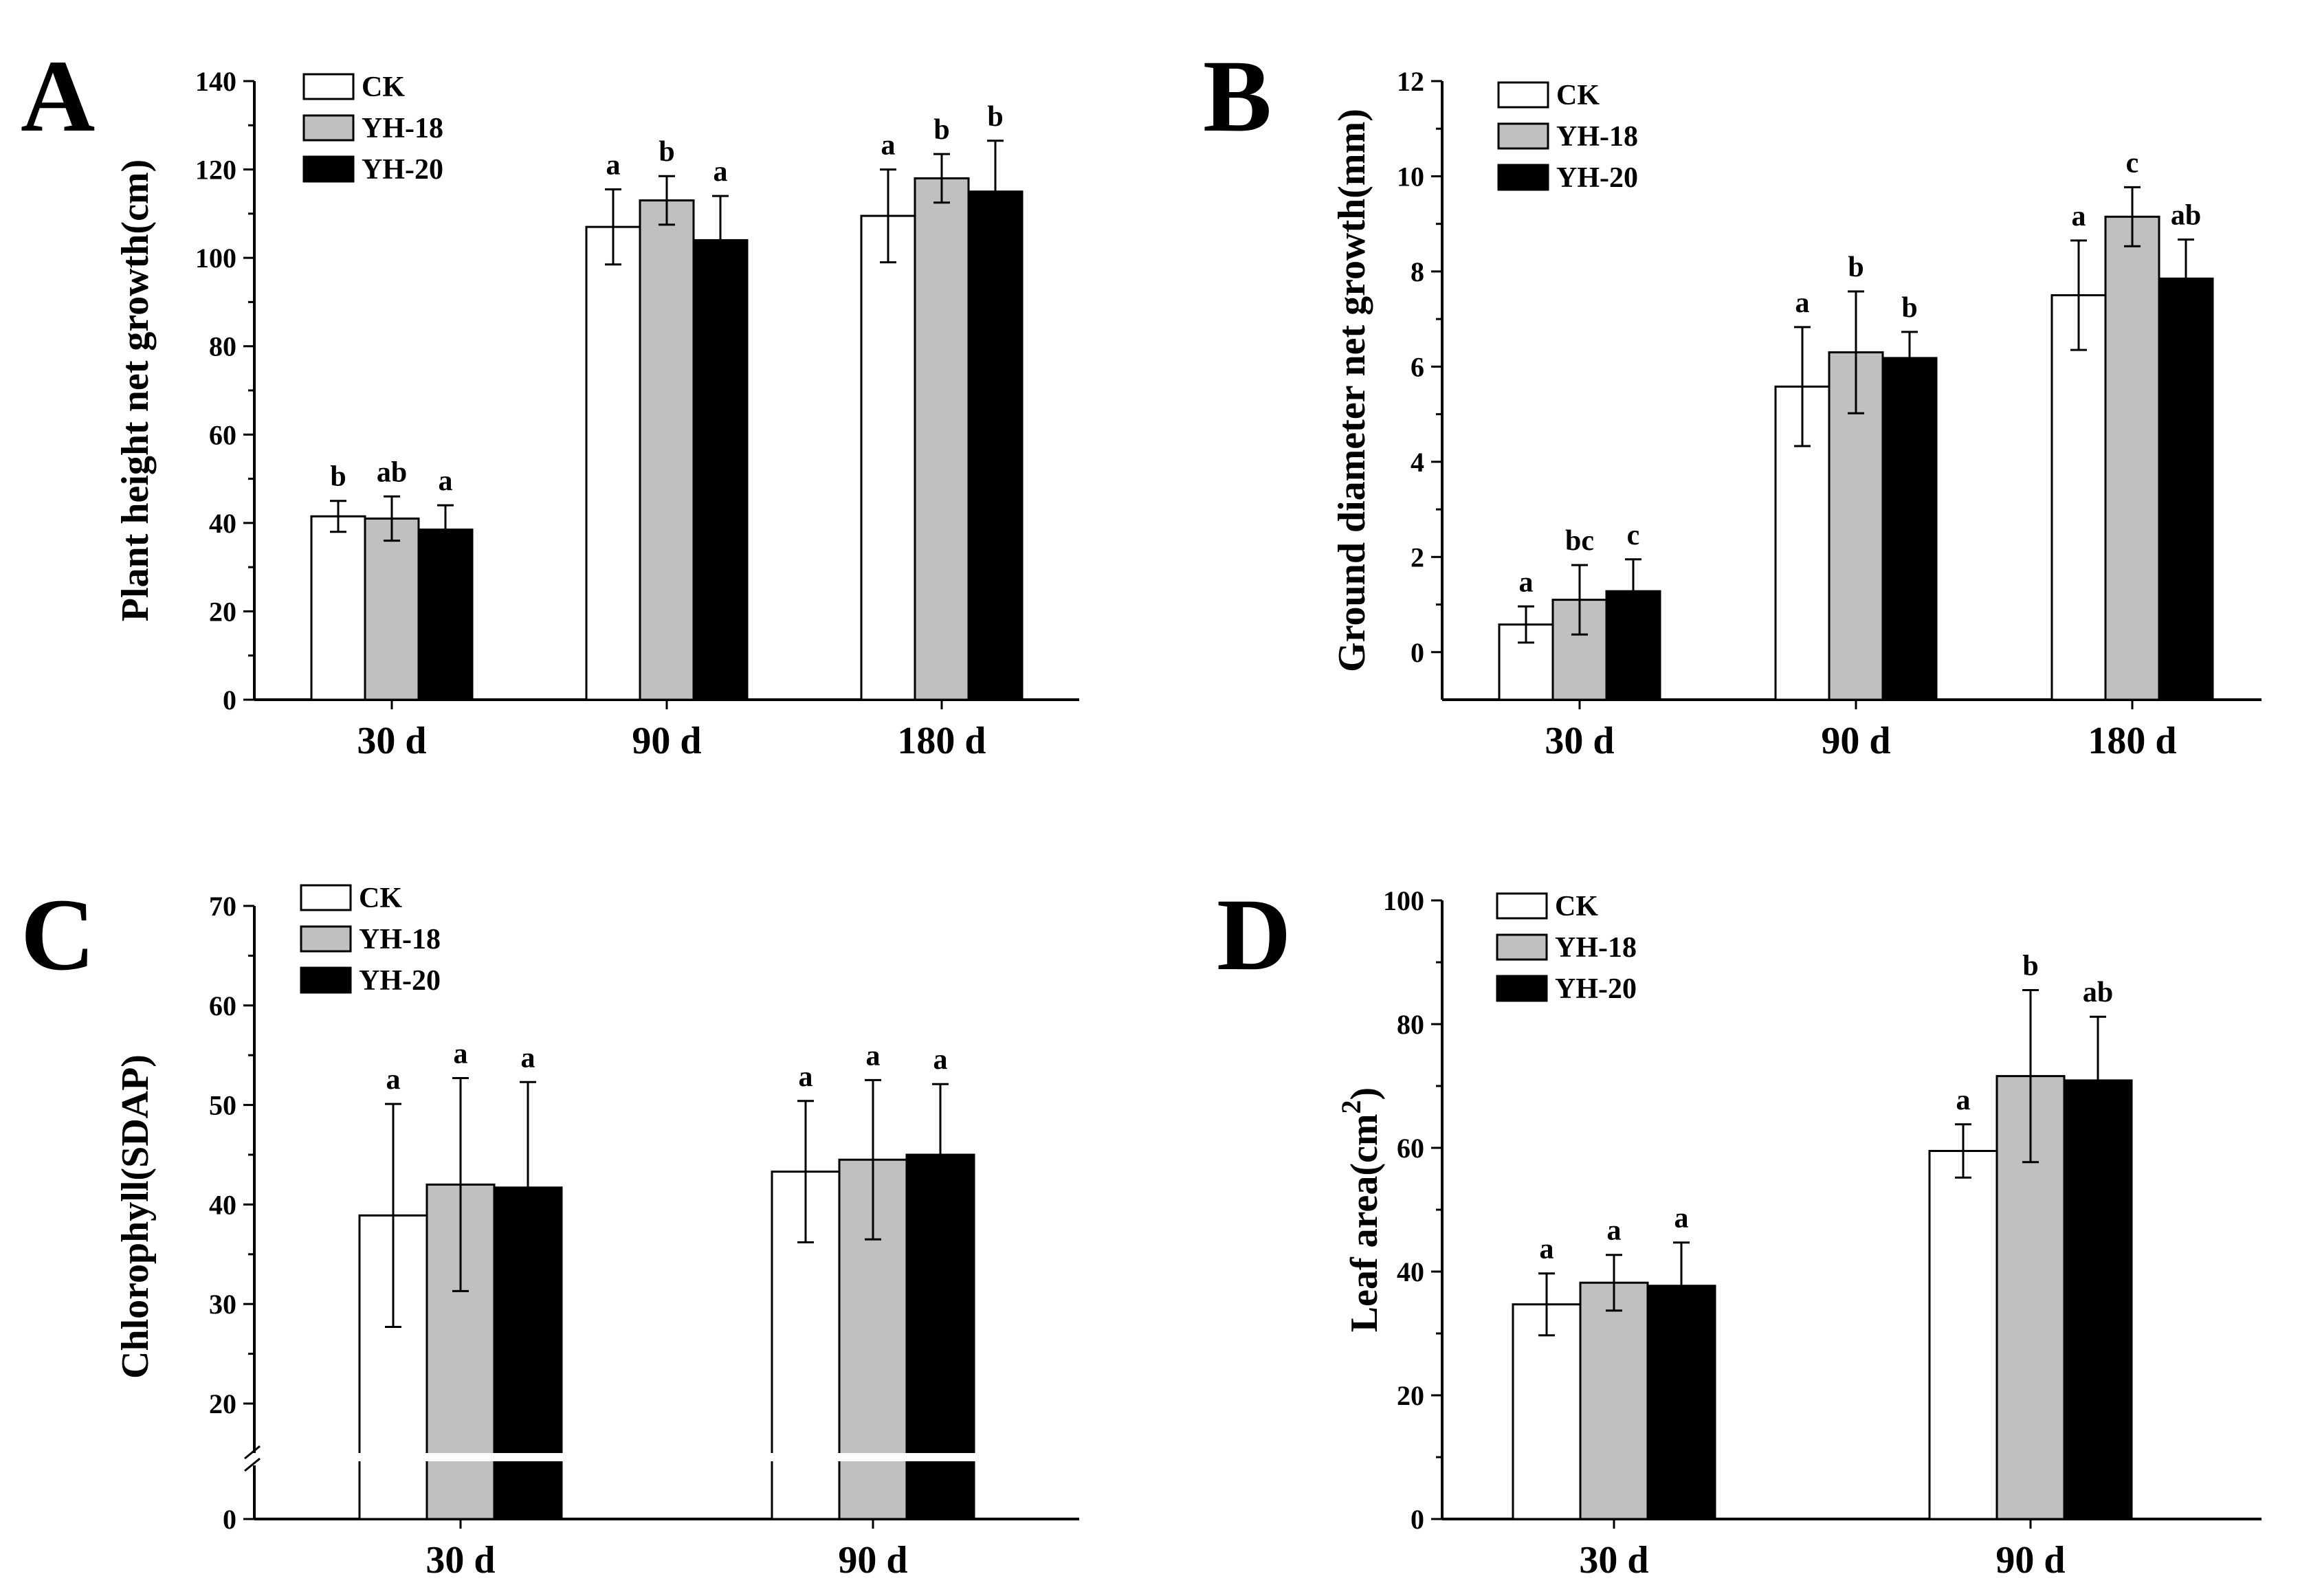 Image resolution: width=2300 pixels, height=1596 pixels. What do you see at coordinates (1597, 137) in the screenshot?
I see `panel-B-legend-label: YH-18` at bounding box center [1597, 137].